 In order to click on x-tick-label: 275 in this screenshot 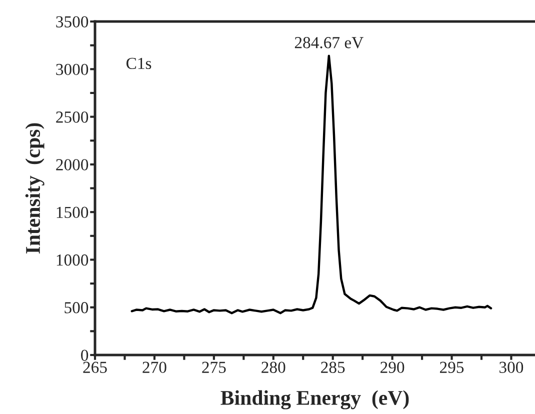, I will do `click(214, 367)`.